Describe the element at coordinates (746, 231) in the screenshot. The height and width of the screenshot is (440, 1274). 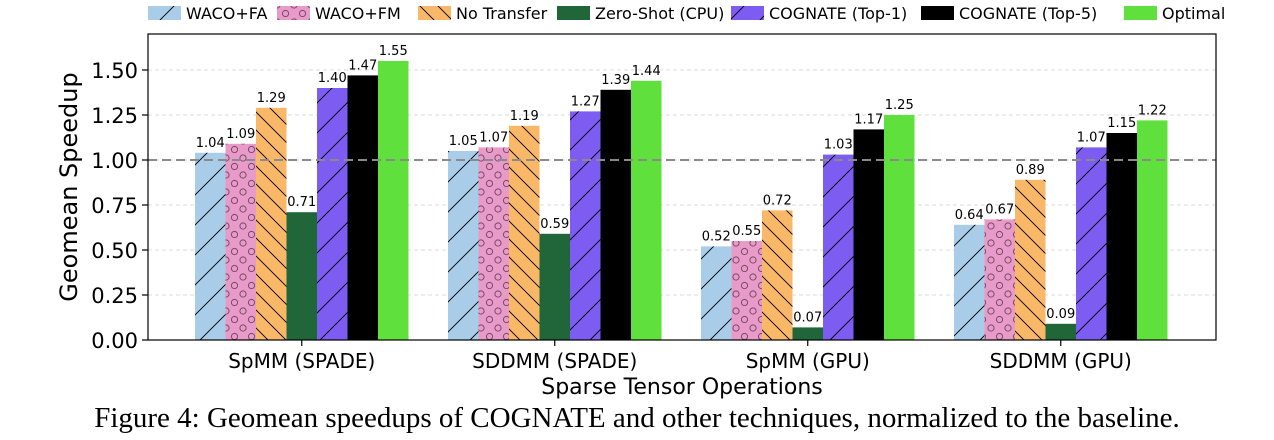
I see `value-label-1-2: 0.55` at that location.